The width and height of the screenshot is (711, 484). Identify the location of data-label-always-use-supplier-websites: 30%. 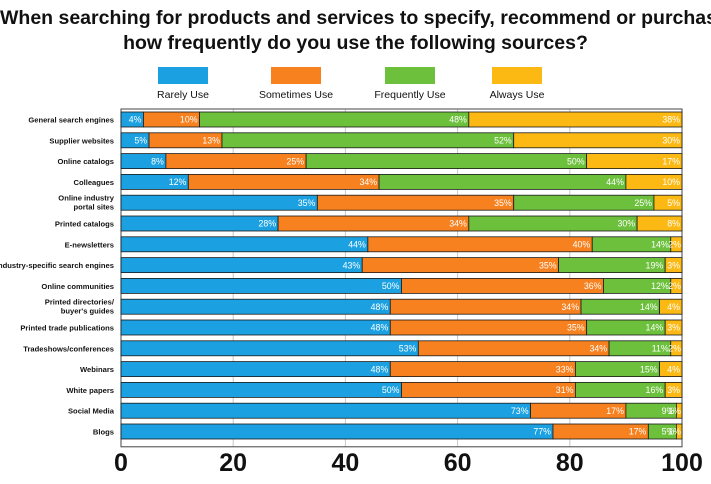
(671, 141).